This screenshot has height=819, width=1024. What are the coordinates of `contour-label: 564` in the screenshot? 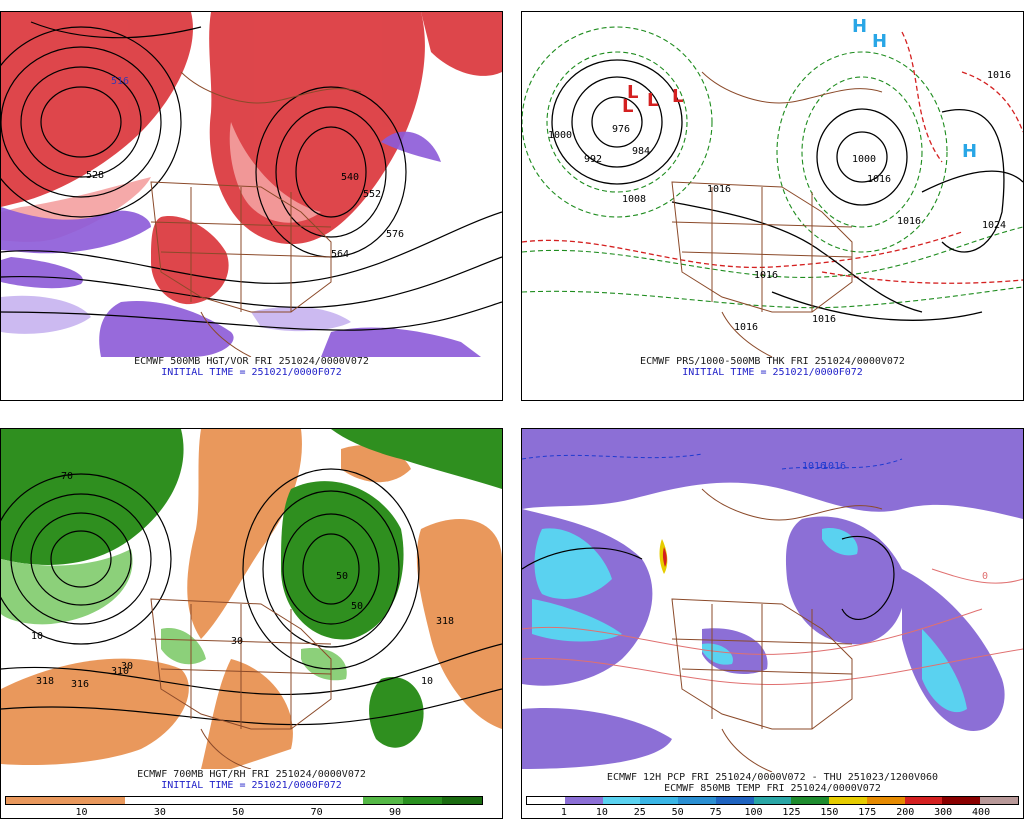 It's located at (340, 254).